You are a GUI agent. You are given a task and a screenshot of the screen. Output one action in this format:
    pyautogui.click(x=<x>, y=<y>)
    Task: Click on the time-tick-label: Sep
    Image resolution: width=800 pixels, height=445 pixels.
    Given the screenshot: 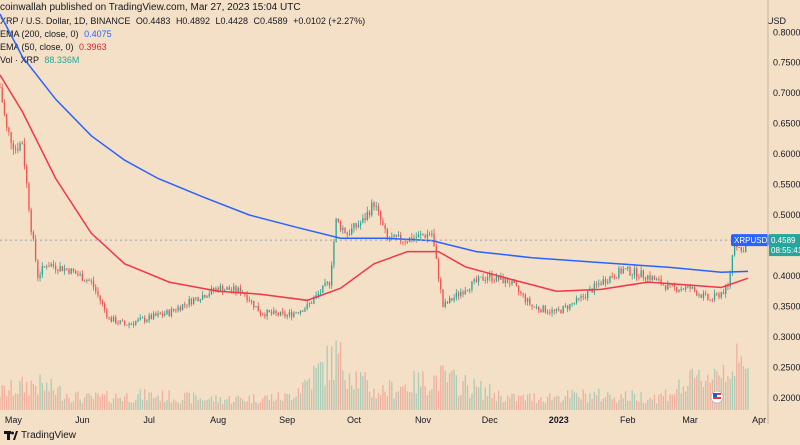 What is the action you would take?
    pyautogui.click(x=287, y=420)
    